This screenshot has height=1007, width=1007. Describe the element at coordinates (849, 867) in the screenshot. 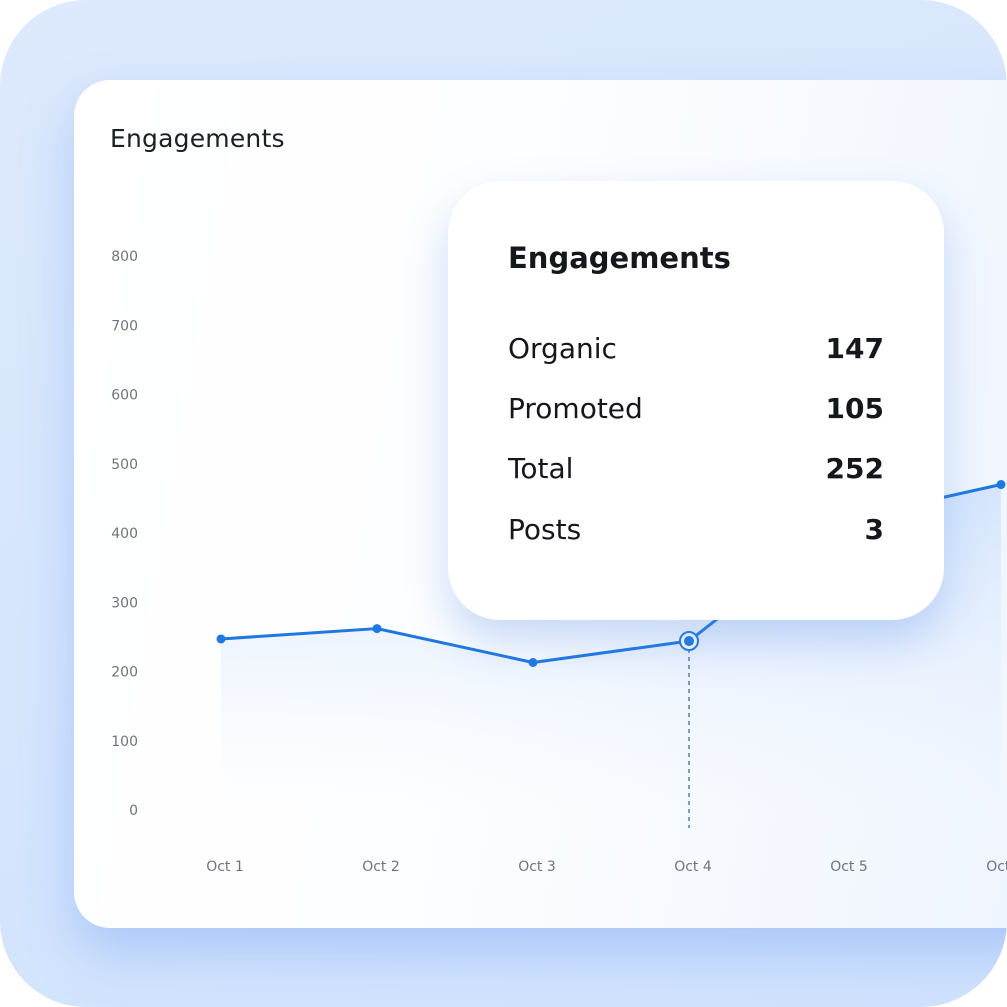

I see `x-tick-label: Oct 5` at that location.